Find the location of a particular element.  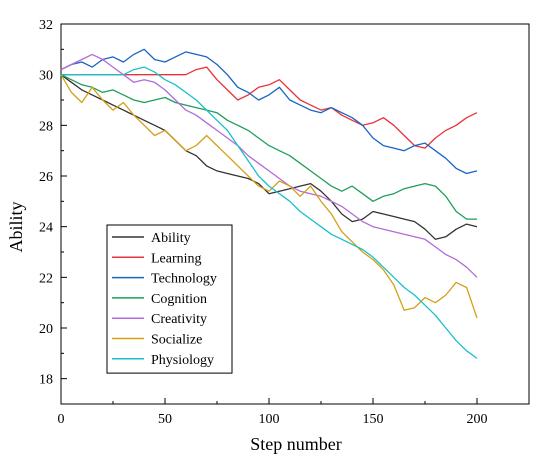

y-tick-label: 18 is located at coordinates (46, 380).